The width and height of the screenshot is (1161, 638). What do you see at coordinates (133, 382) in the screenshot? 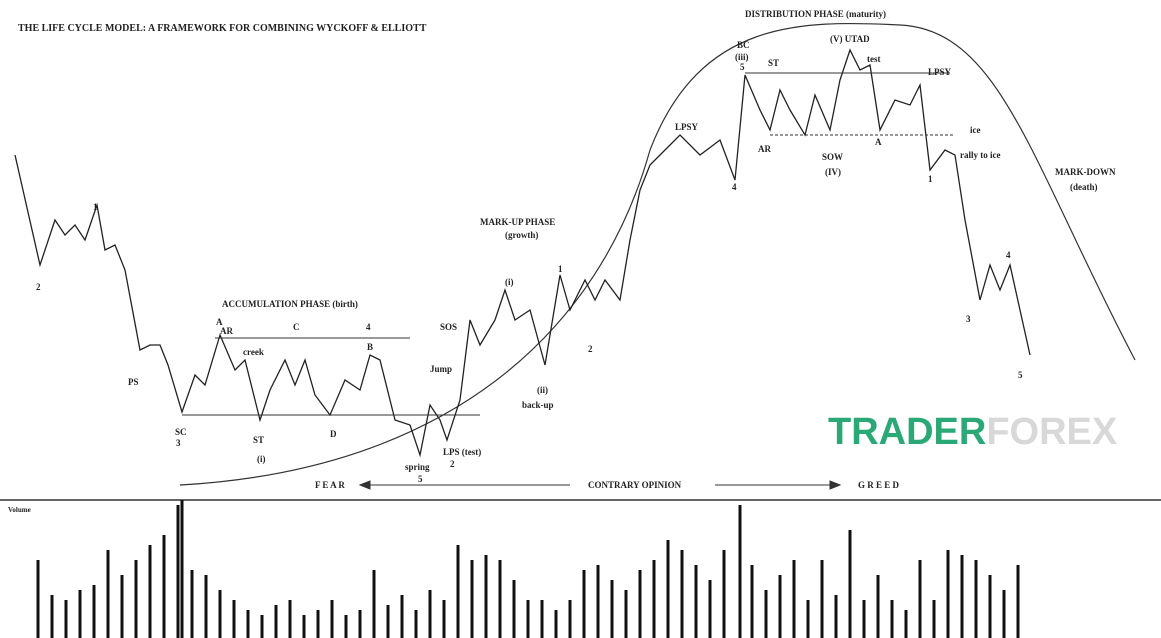
I see `label: PS` at bounding box center [133, 382].